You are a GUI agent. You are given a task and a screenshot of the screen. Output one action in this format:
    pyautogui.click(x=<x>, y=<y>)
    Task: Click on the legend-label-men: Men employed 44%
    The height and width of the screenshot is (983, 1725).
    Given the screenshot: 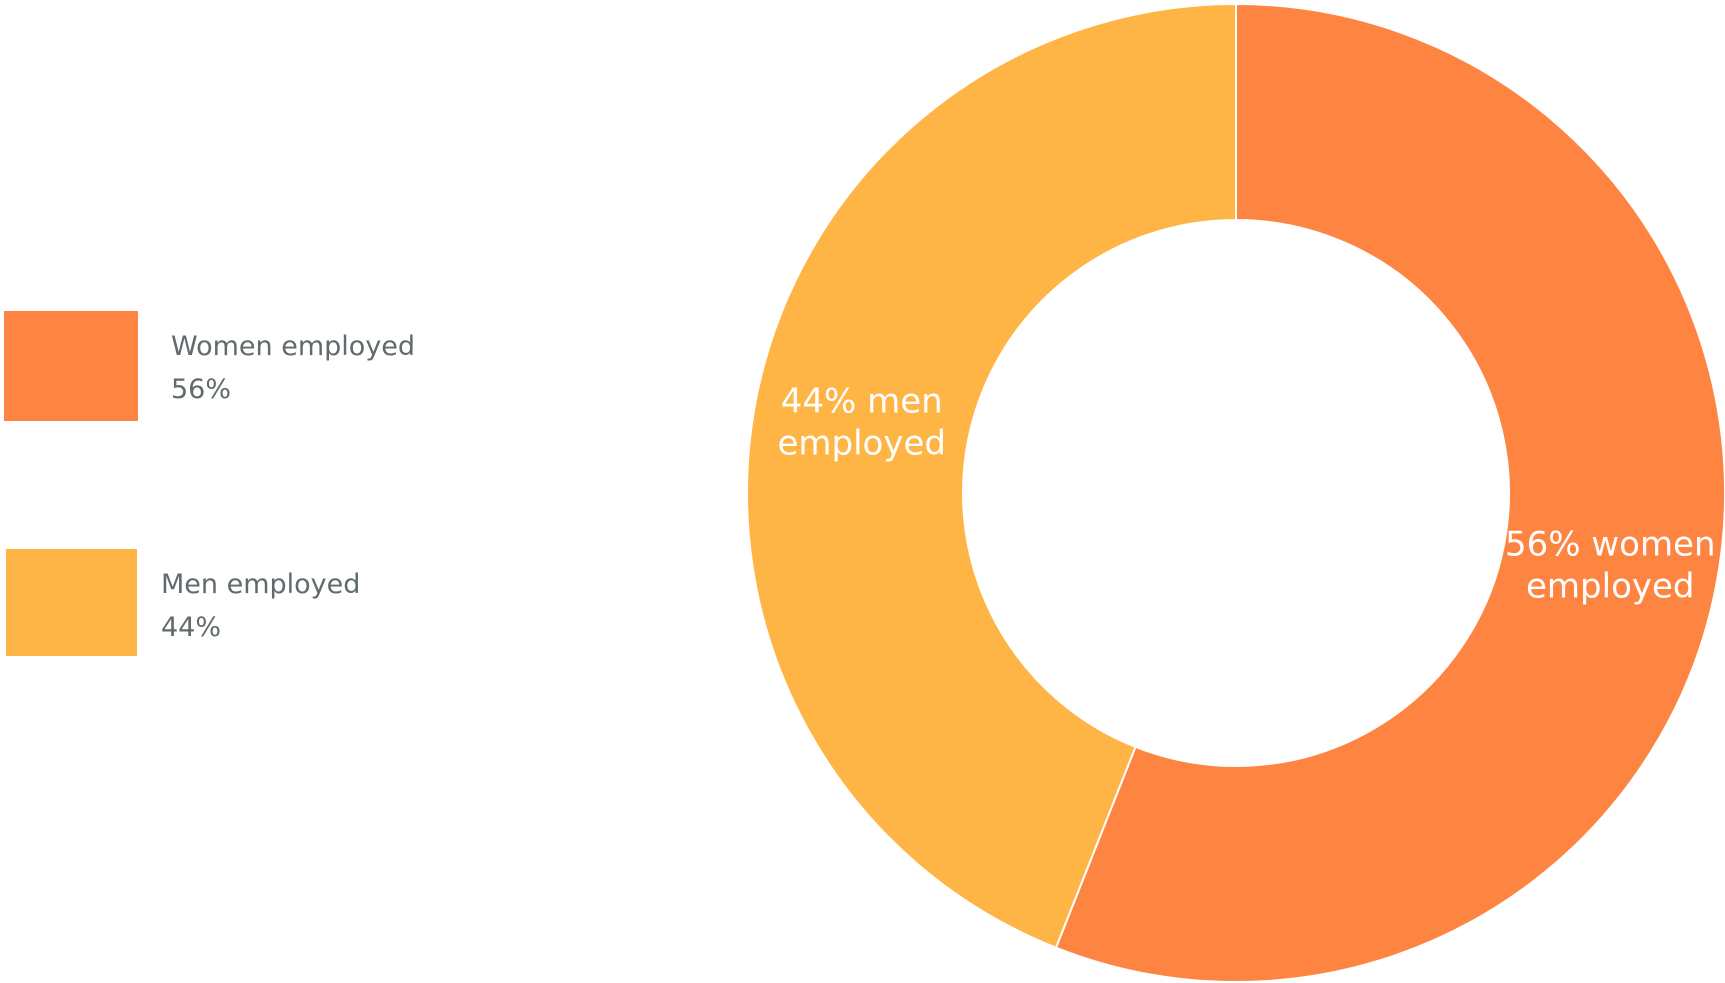 What is the action you would take?
    pyautogui.click(x=260, y=606)
    